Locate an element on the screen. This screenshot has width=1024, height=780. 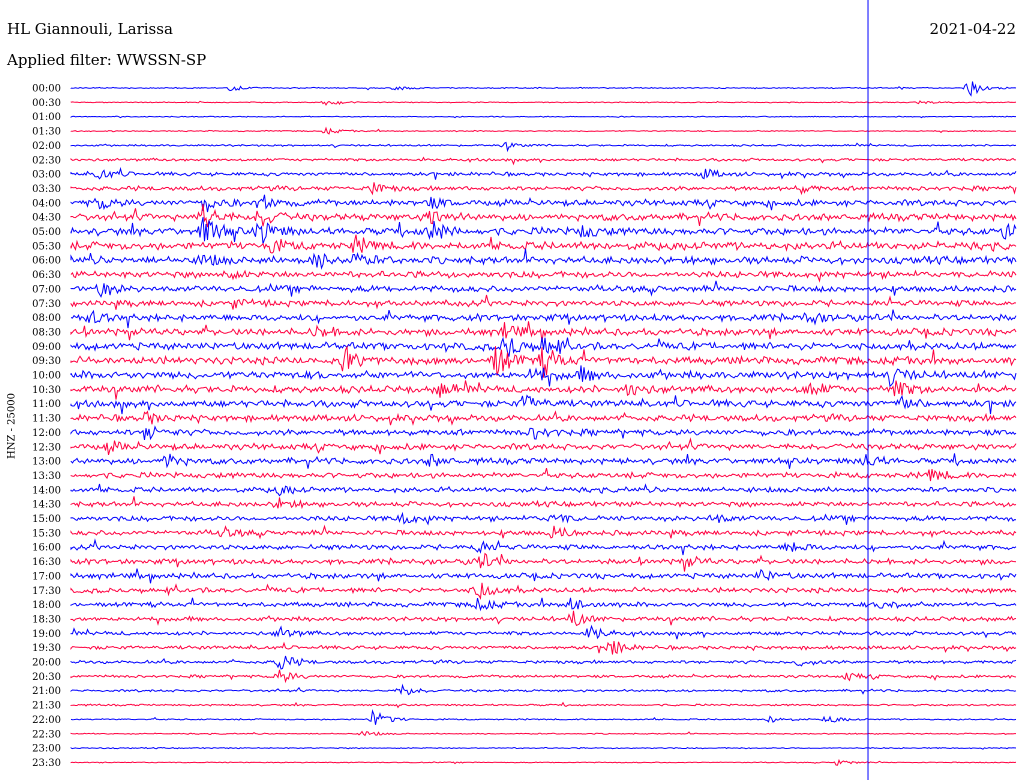
row-label: 11:30 is located at coordinates (46, 419).